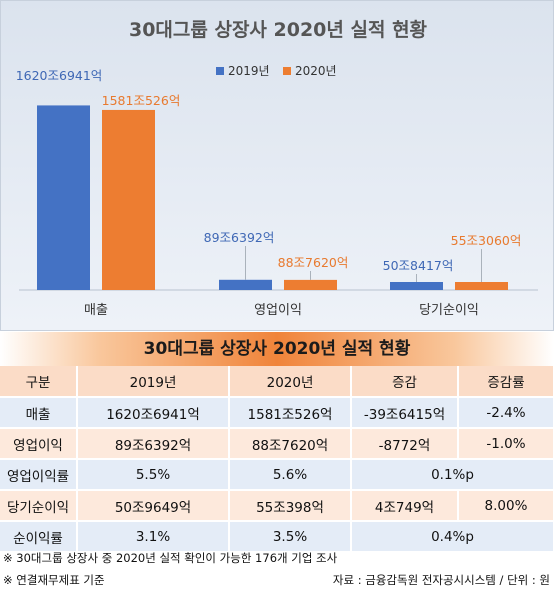  Describe the element at coordinates (405, 382) in the screenshot. I see `header-change: 증감` at that location.